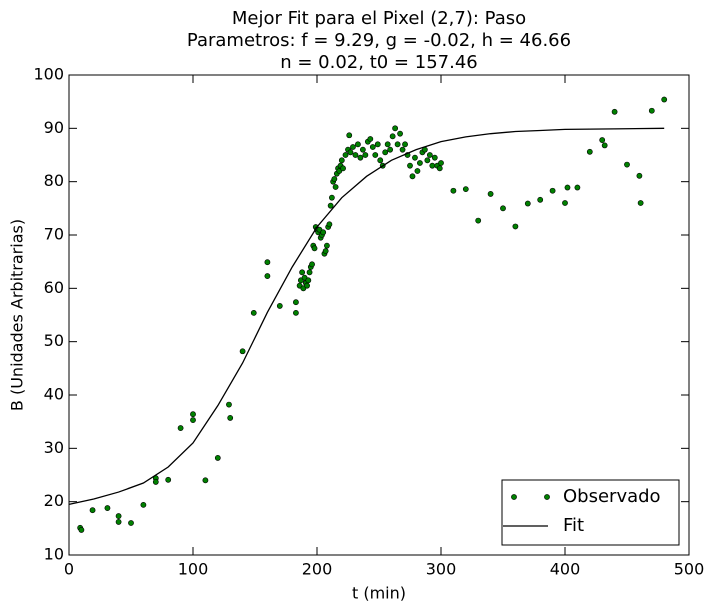  Describe the element at coordinates (441, 569) in the screenshot. I see `x-tick-label: 300` at that location.